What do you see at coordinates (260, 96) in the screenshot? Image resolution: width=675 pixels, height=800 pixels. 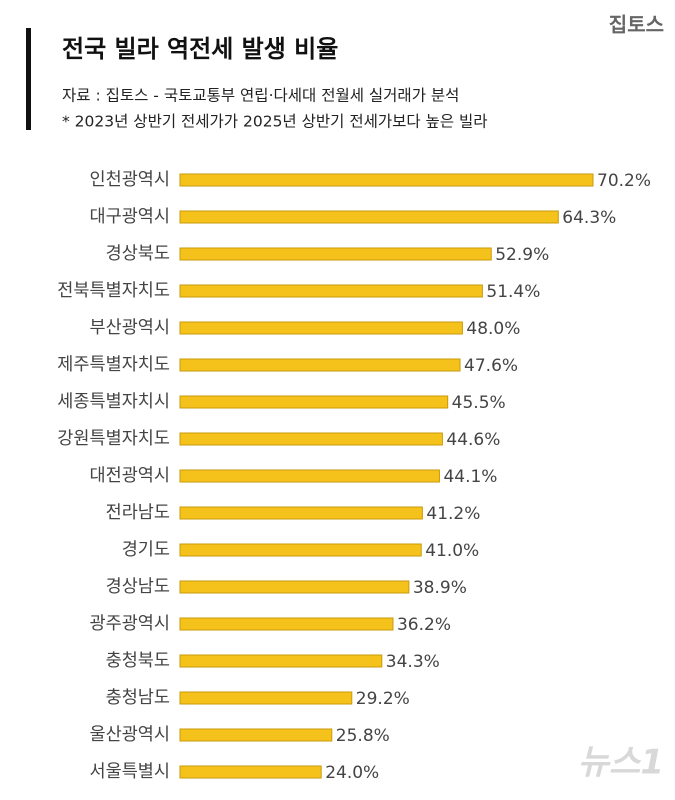 I see `source-note: 자료 : 집토스 - 국토교통부 연립·다세대 전월세 실거래가 분석` at bounding box center [260, 96].